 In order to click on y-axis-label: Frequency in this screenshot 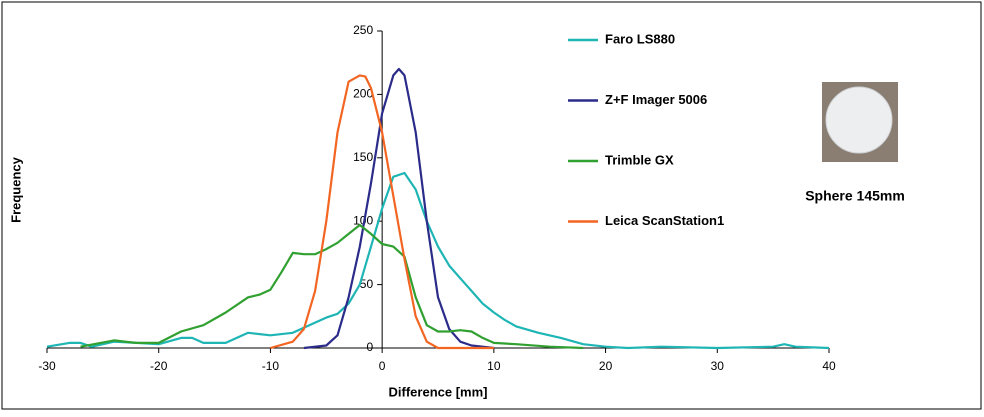, I will do `click(15, 189)`.